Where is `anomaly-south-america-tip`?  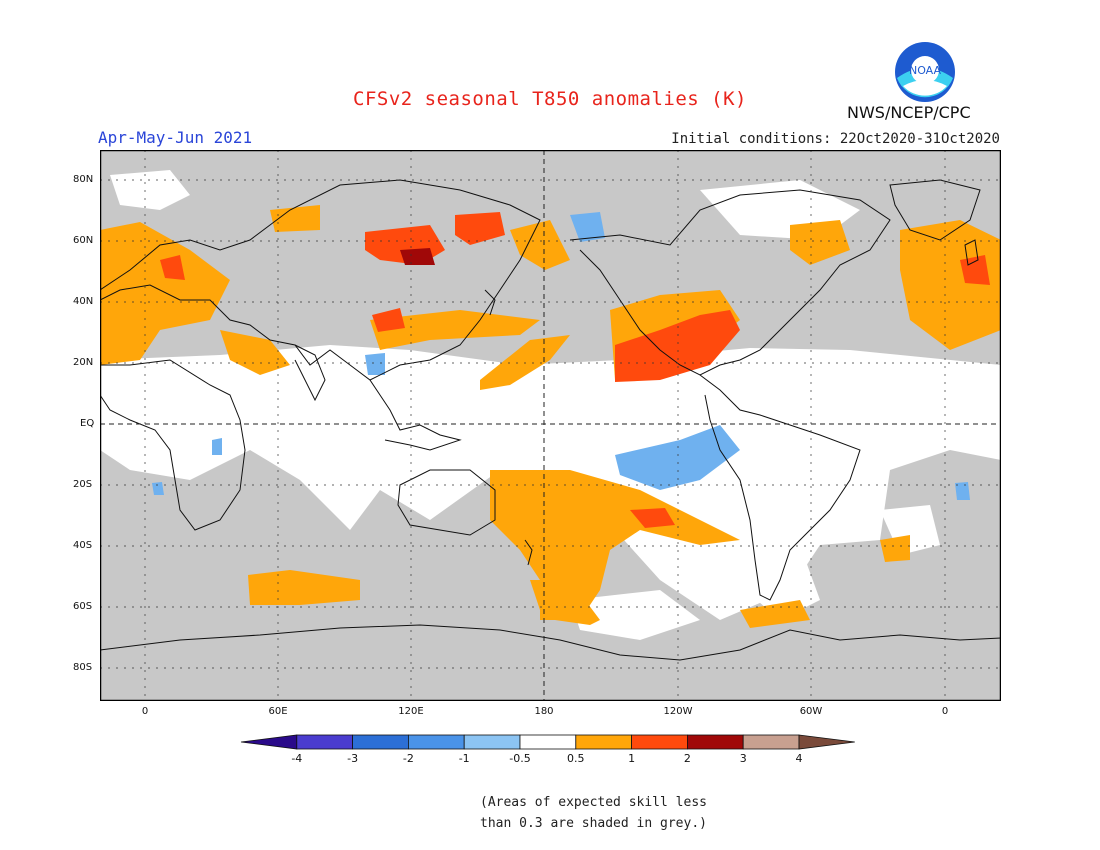
anomaly-south-america-tip is located at coordinates (775, 614).